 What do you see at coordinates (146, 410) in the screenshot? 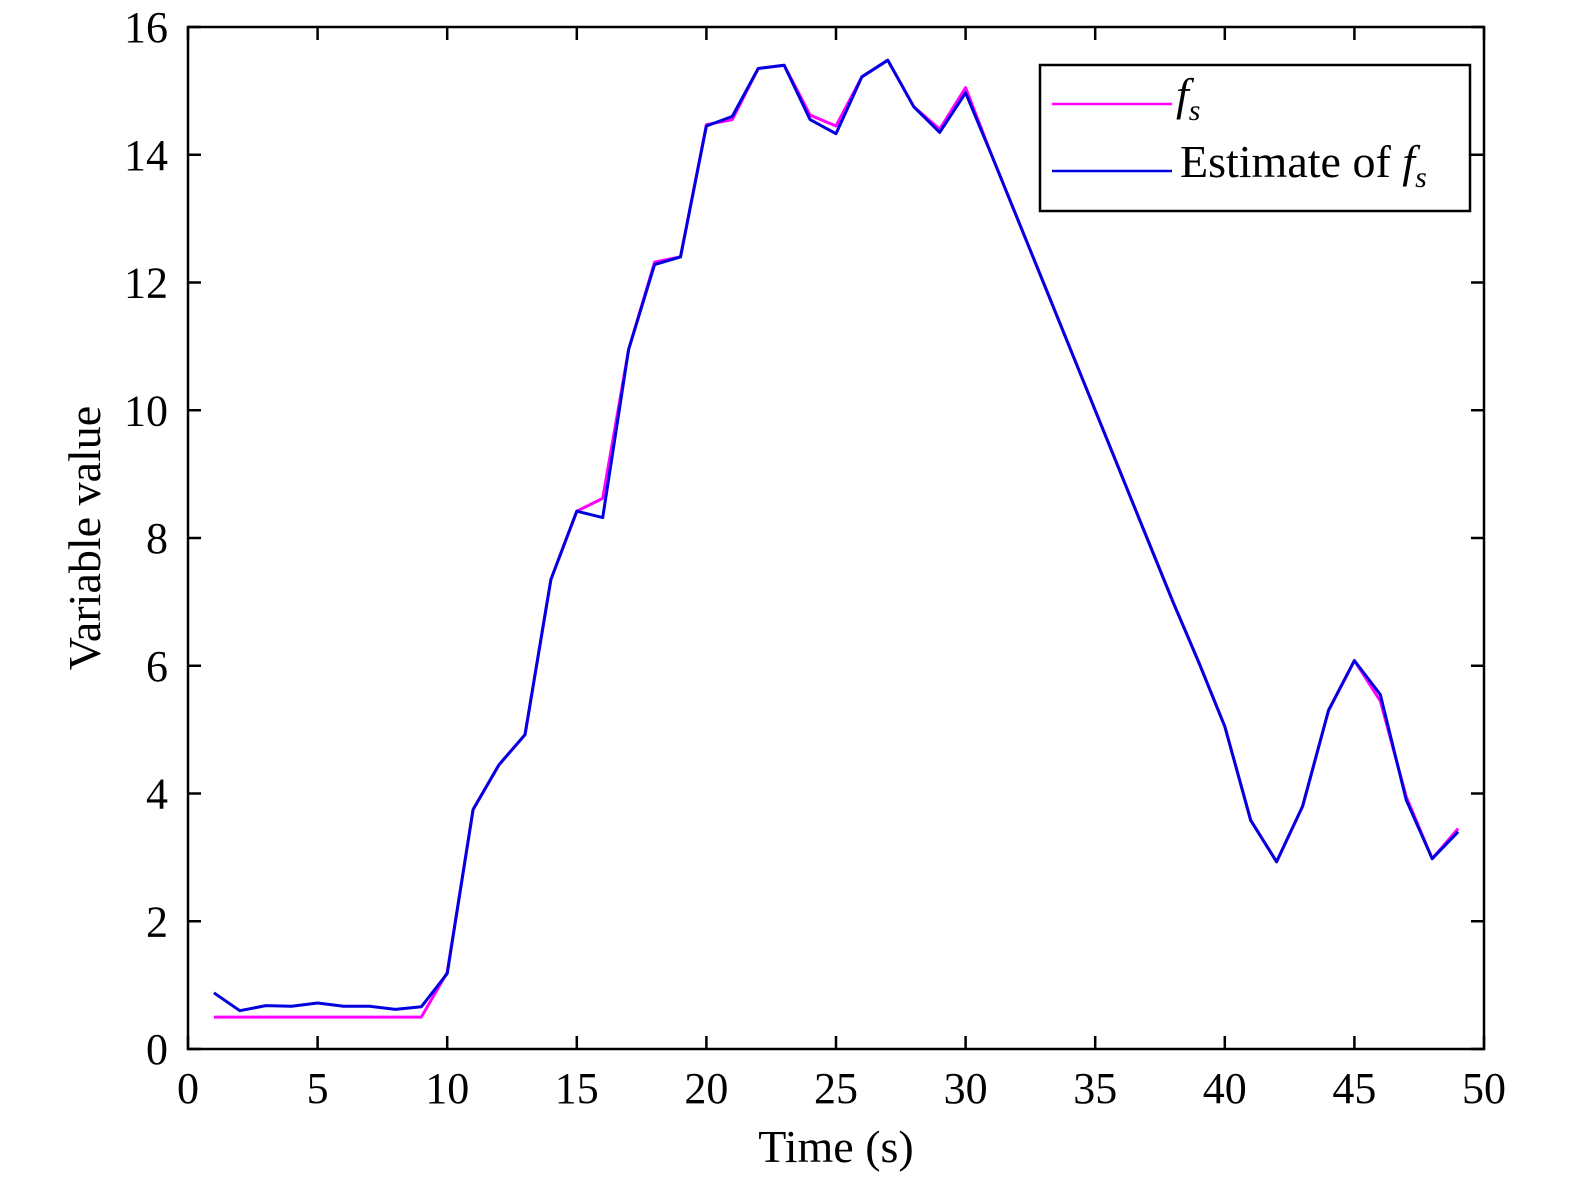
I see `y-tick-label: 10` at bounding box center [146, 410].